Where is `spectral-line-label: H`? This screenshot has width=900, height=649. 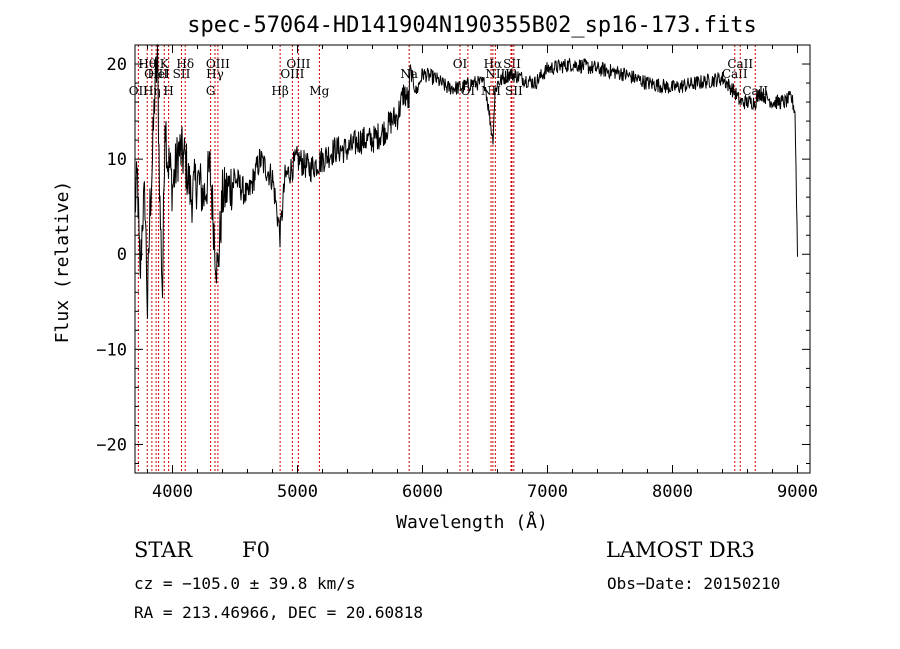
spectral-line-label: H is located at coordinates (168, 91).